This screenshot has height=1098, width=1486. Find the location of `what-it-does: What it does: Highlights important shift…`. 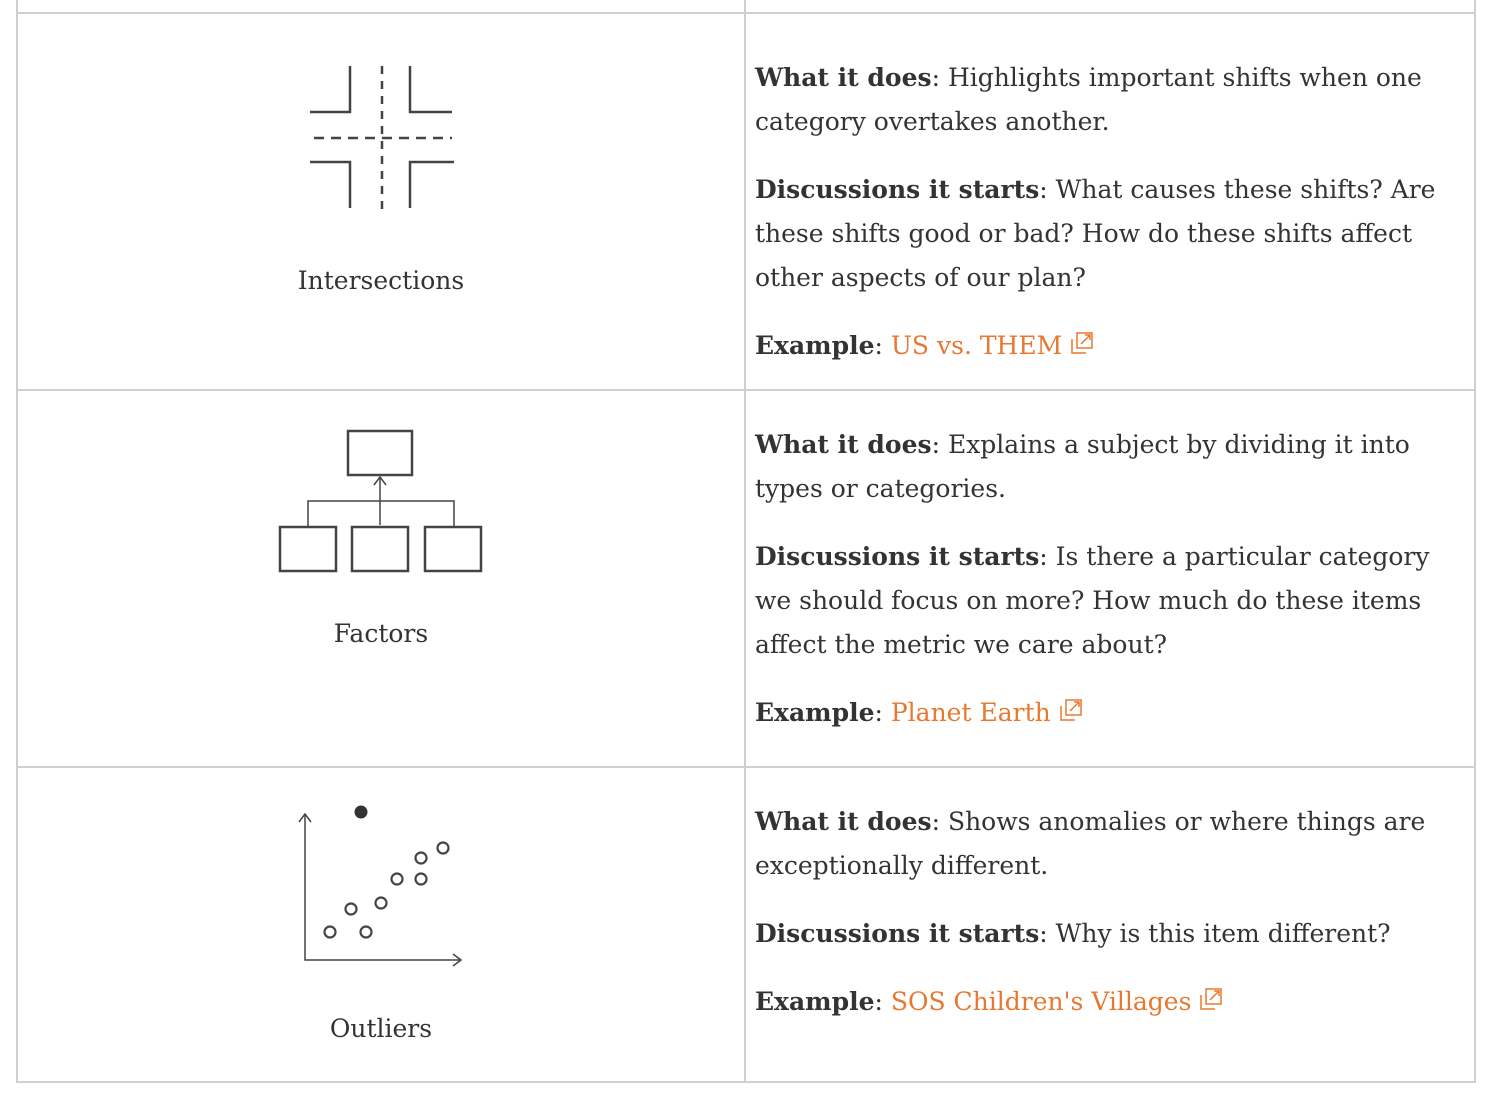

what-it-does: What it does: Highlights important shift… is located at coordinates (1109, 100).